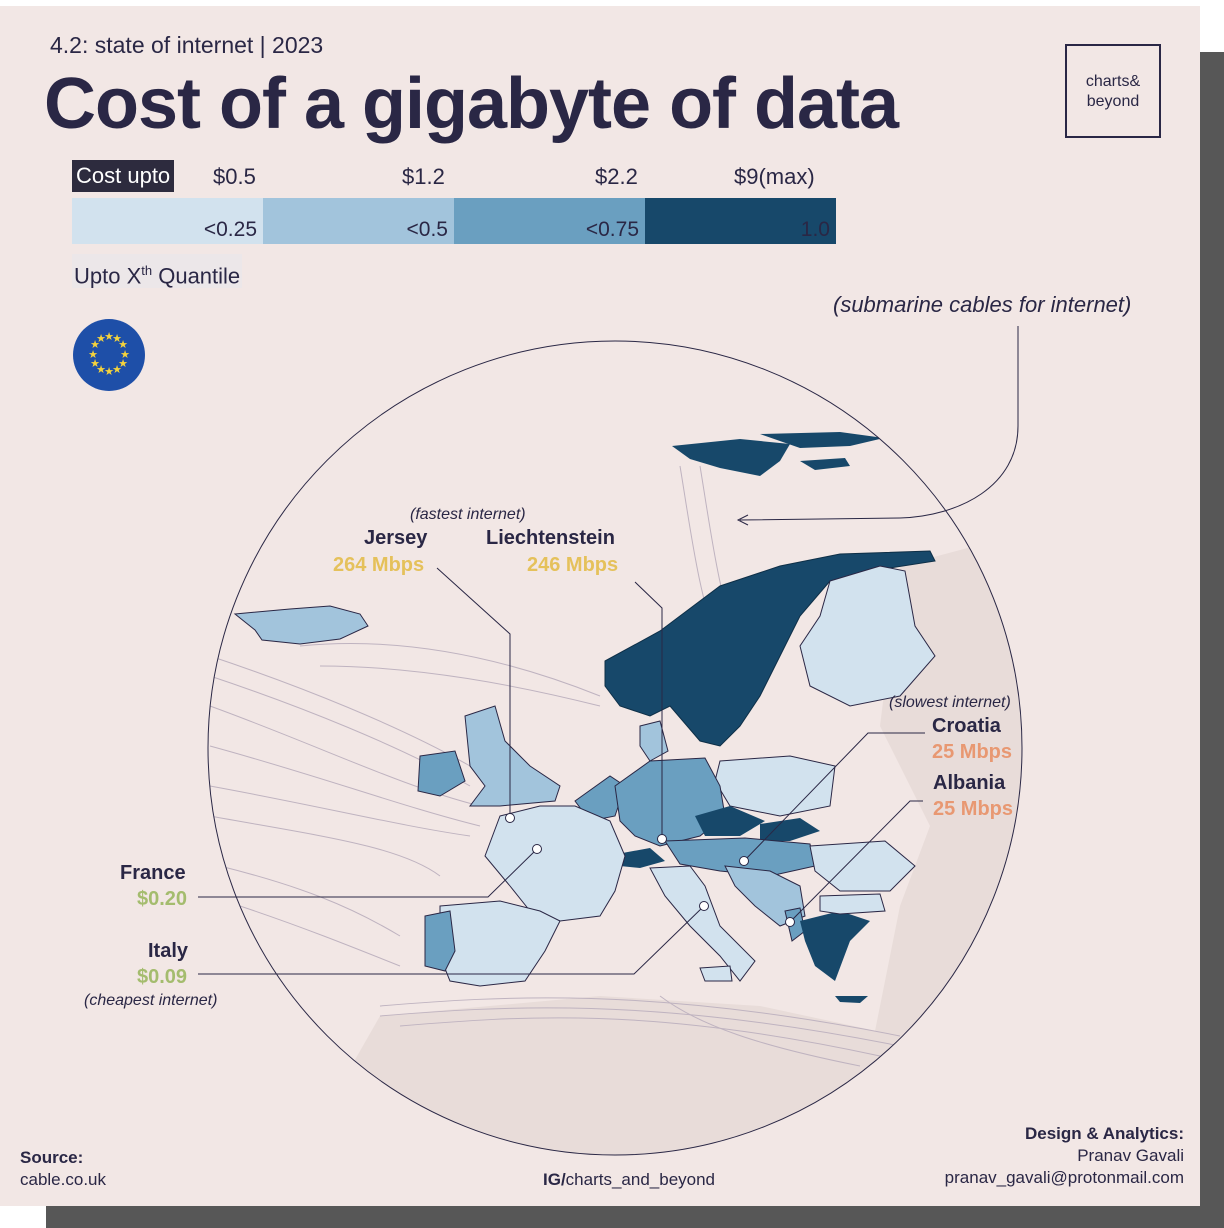 The image size is (1224, 1228). I want to click on france-label: France, so click(153, 873).